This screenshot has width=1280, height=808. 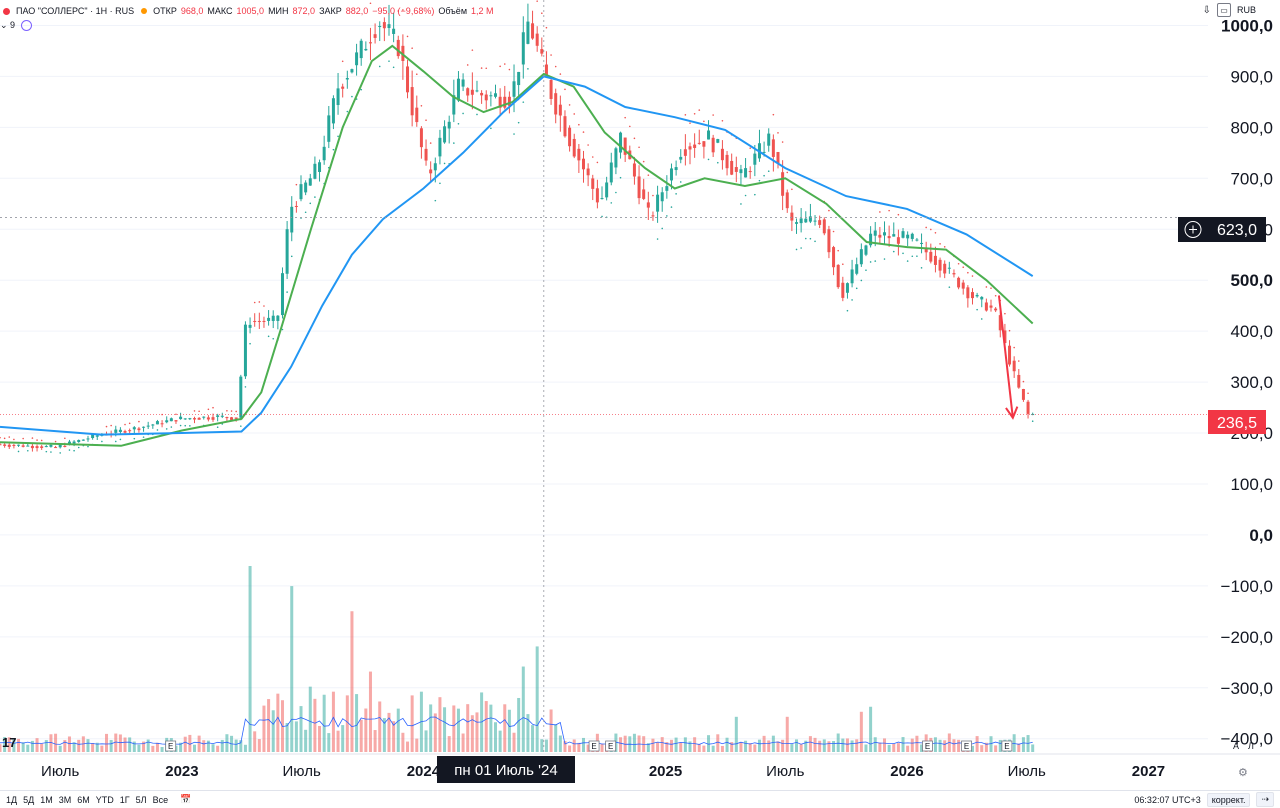 What do you see at coordinates (27, 25) in the screenshot?
I see `indicator-logo-icon` at bounding box center [27, 25].